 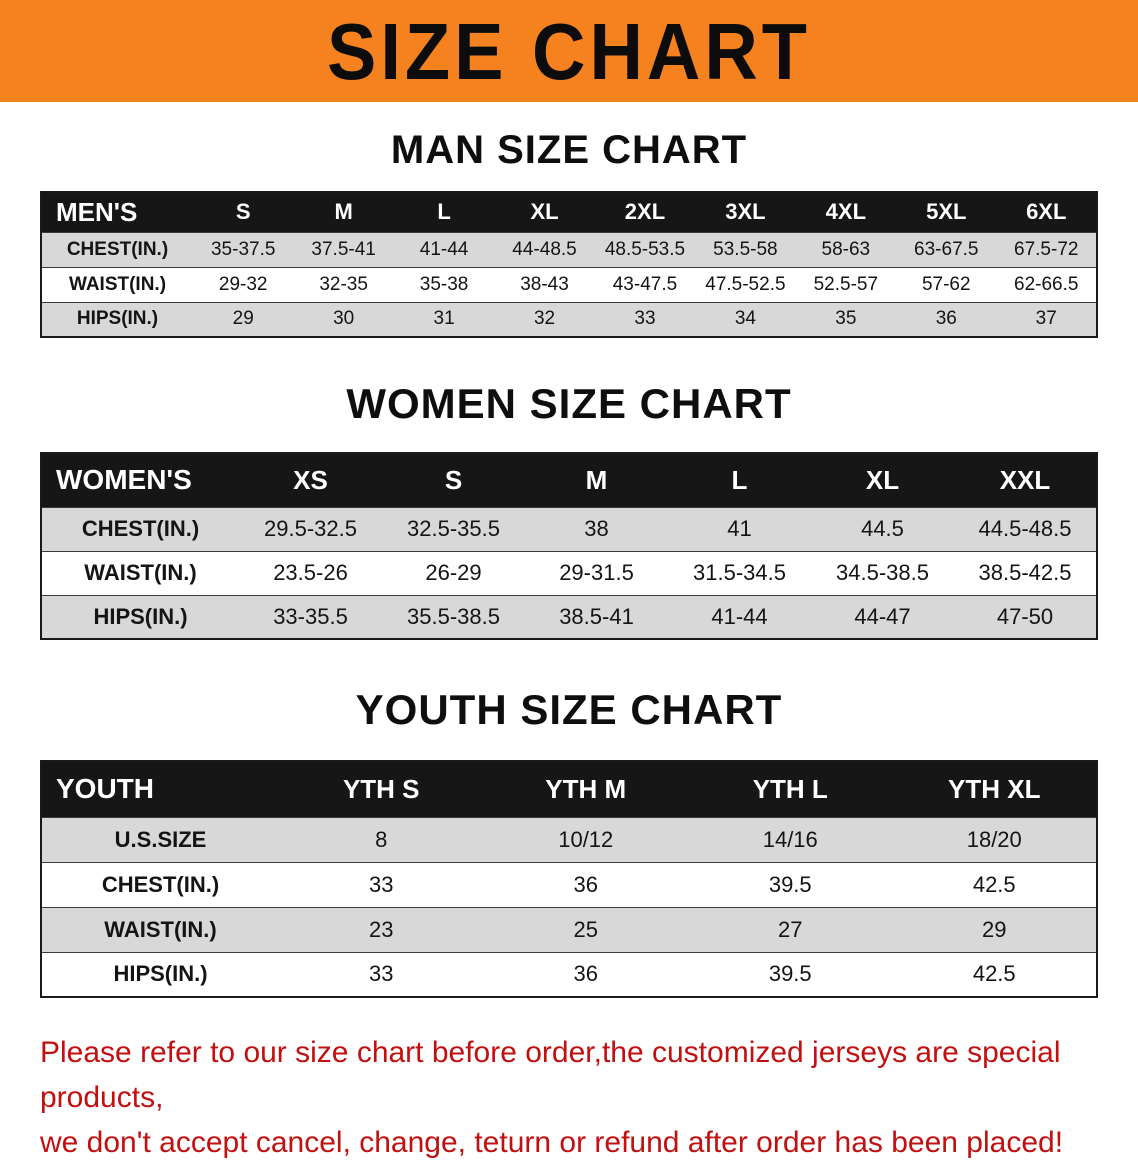 I want to click on size-value-cell: 38.5-41, so click(x=596, y=616).